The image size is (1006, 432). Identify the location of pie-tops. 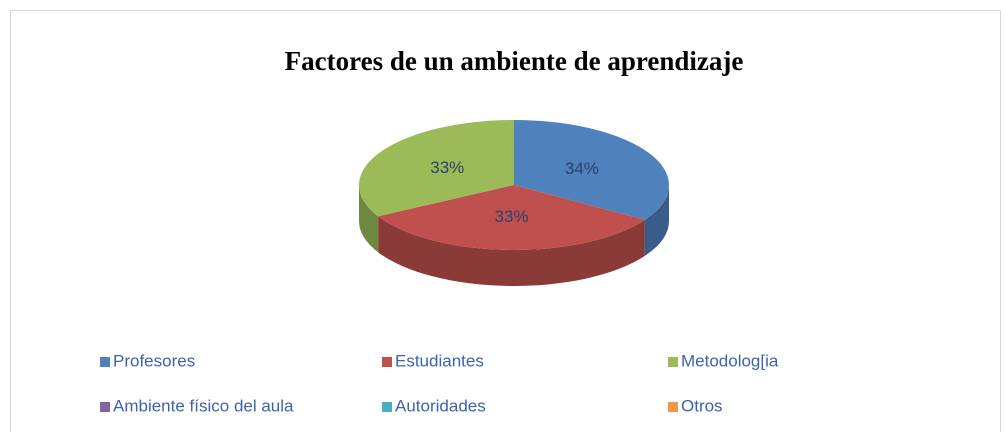
(513, 185).